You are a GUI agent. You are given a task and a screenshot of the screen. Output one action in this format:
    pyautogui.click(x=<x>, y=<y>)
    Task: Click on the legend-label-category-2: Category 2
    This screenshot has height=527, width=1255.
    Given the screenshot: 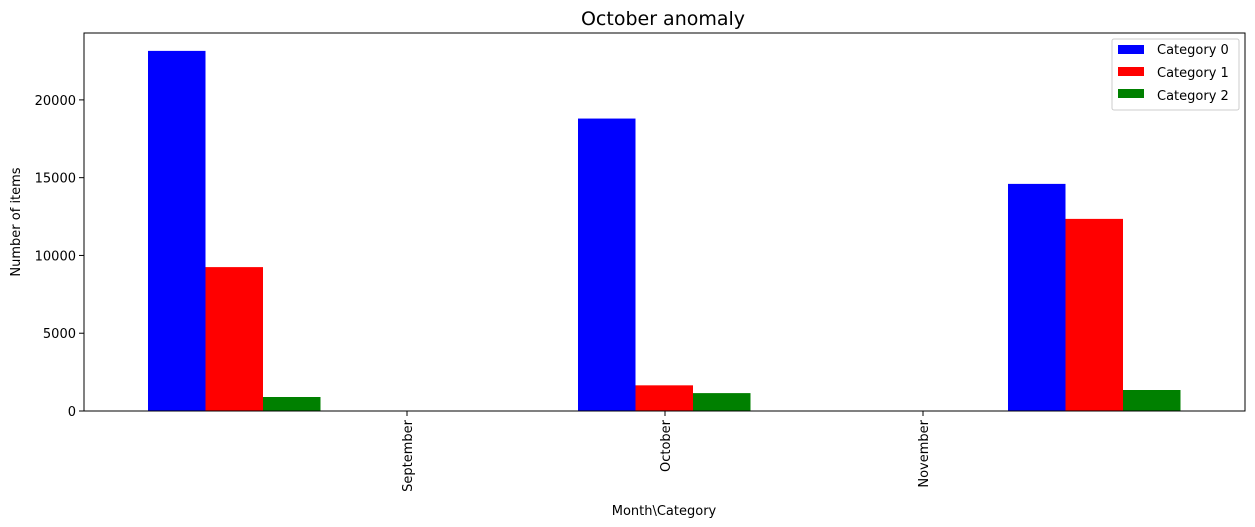 What is the action you would take?
    pyautogui.click(x=1193, y=96)
    